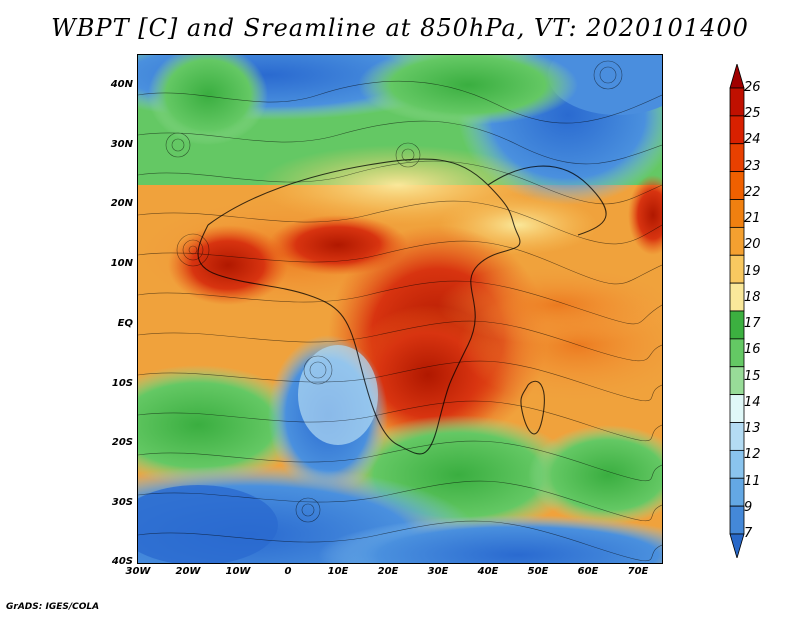 The height and width of the screenshot is (618, 800). I want to click on lon-label-60e: 60E, so click(588, 571).